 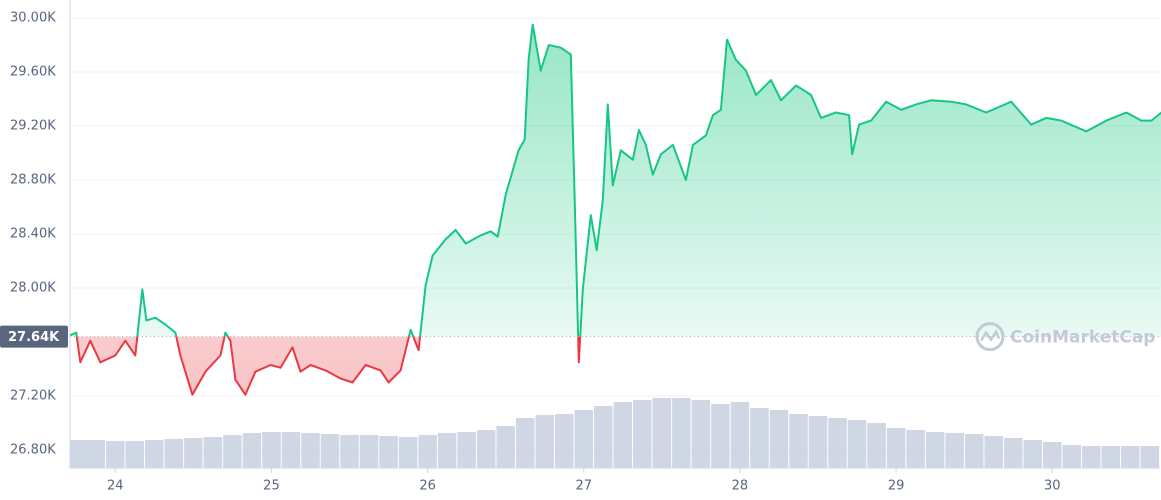 I want to click on y-tick-label: 28.40K, so click(x=33, y=234).